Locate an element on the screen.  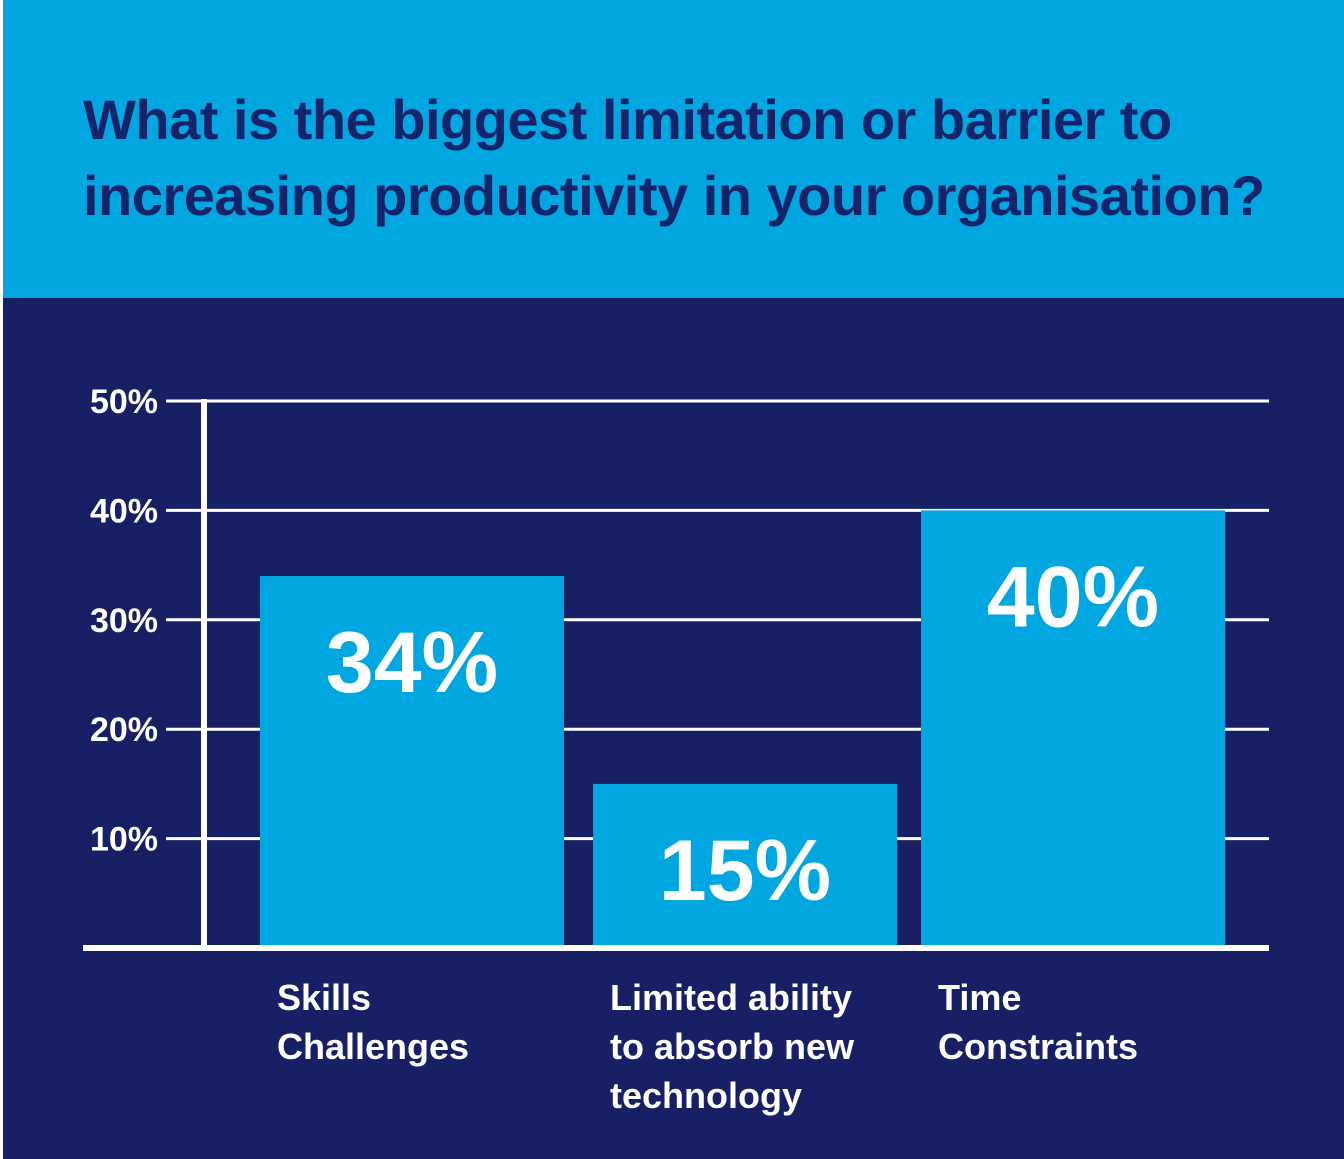
bar-value-label: 40% is located at coordinates (1073, 597).